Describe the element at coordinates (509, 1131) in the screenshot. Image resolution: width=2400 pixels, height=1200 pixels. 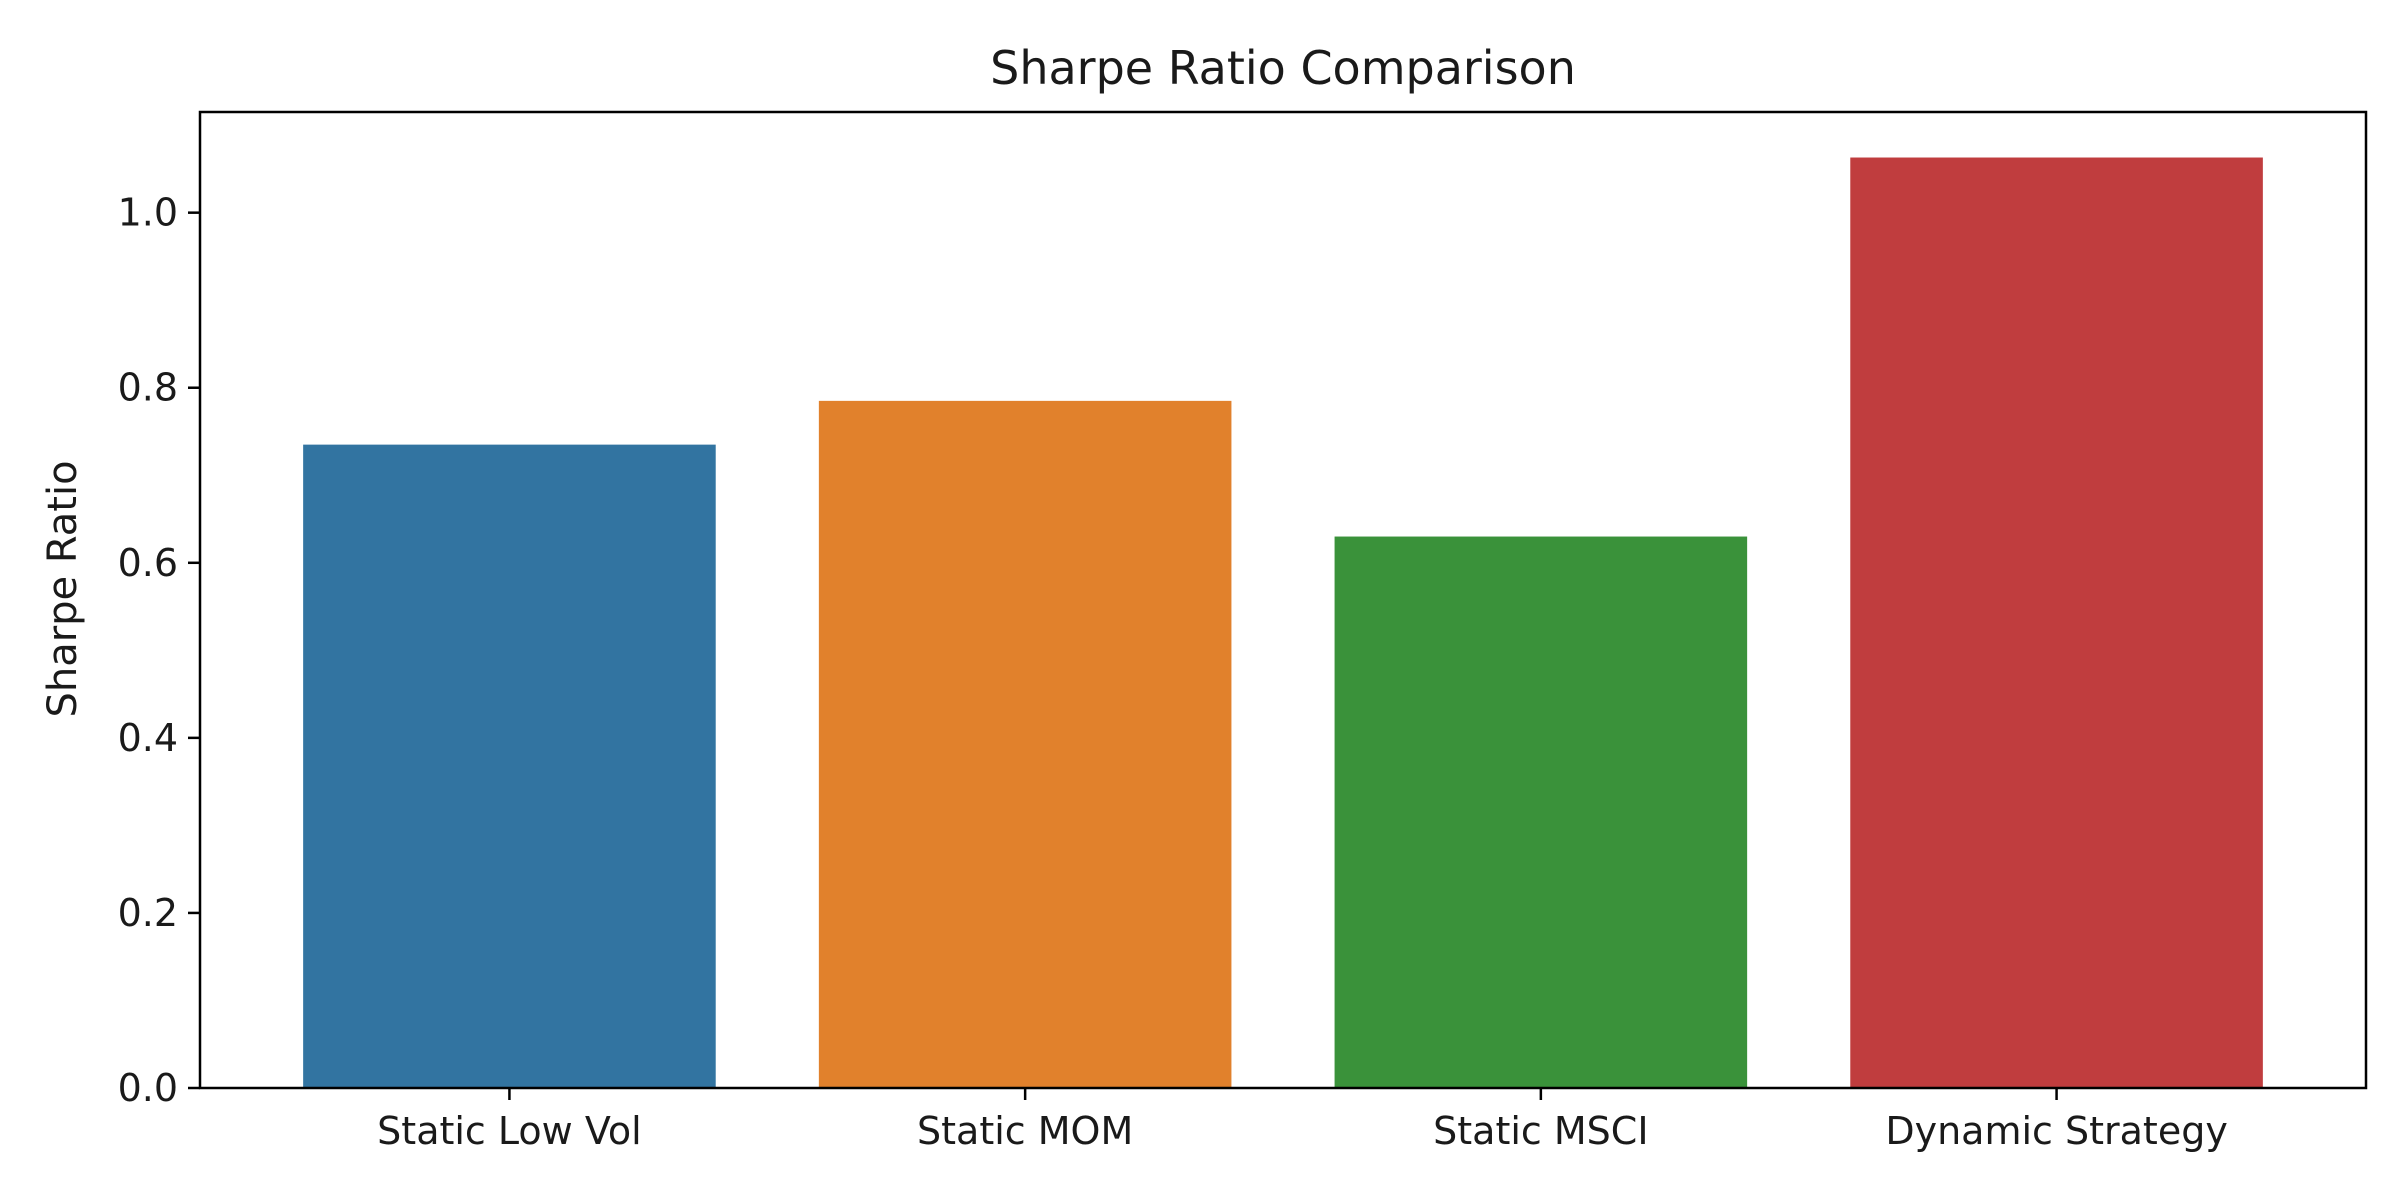
I see `x-tick-label: Static Low Vol` at that location.